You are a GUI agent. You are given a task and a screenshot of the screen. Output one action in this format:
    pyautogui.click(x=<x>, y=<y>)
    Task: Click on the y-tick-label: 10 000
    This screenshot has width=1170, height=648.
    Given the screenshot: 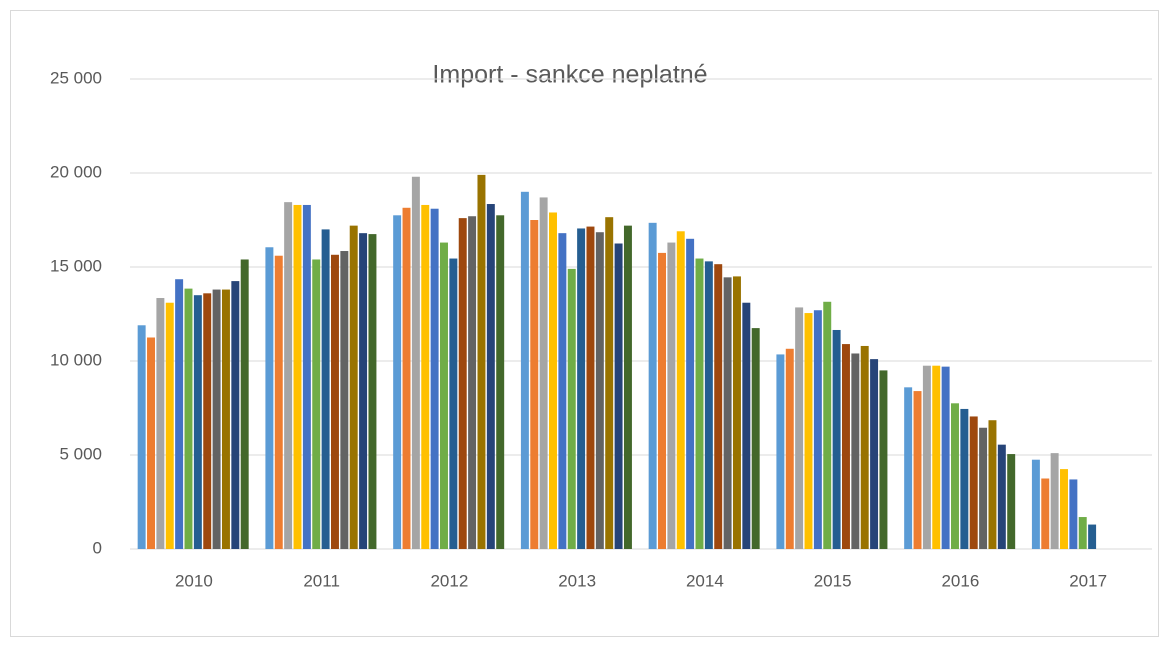 What is the action you would take?
    pyautogui.click(x=76, y=359)
    